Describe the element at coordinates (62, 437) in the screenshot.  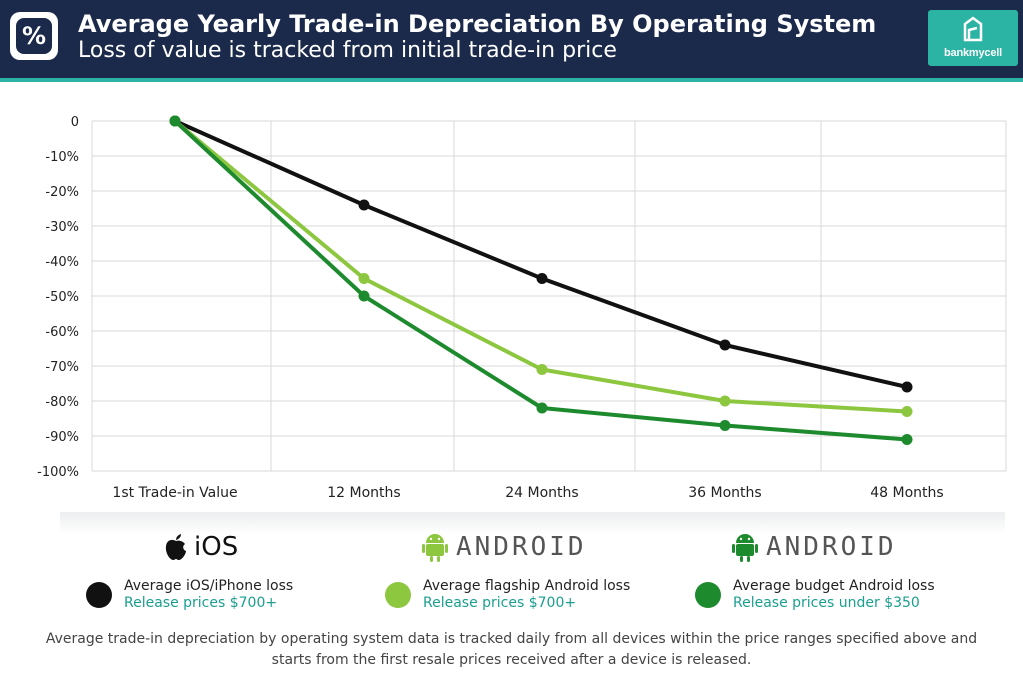
I see `y-tick-label: -90%` at that location.